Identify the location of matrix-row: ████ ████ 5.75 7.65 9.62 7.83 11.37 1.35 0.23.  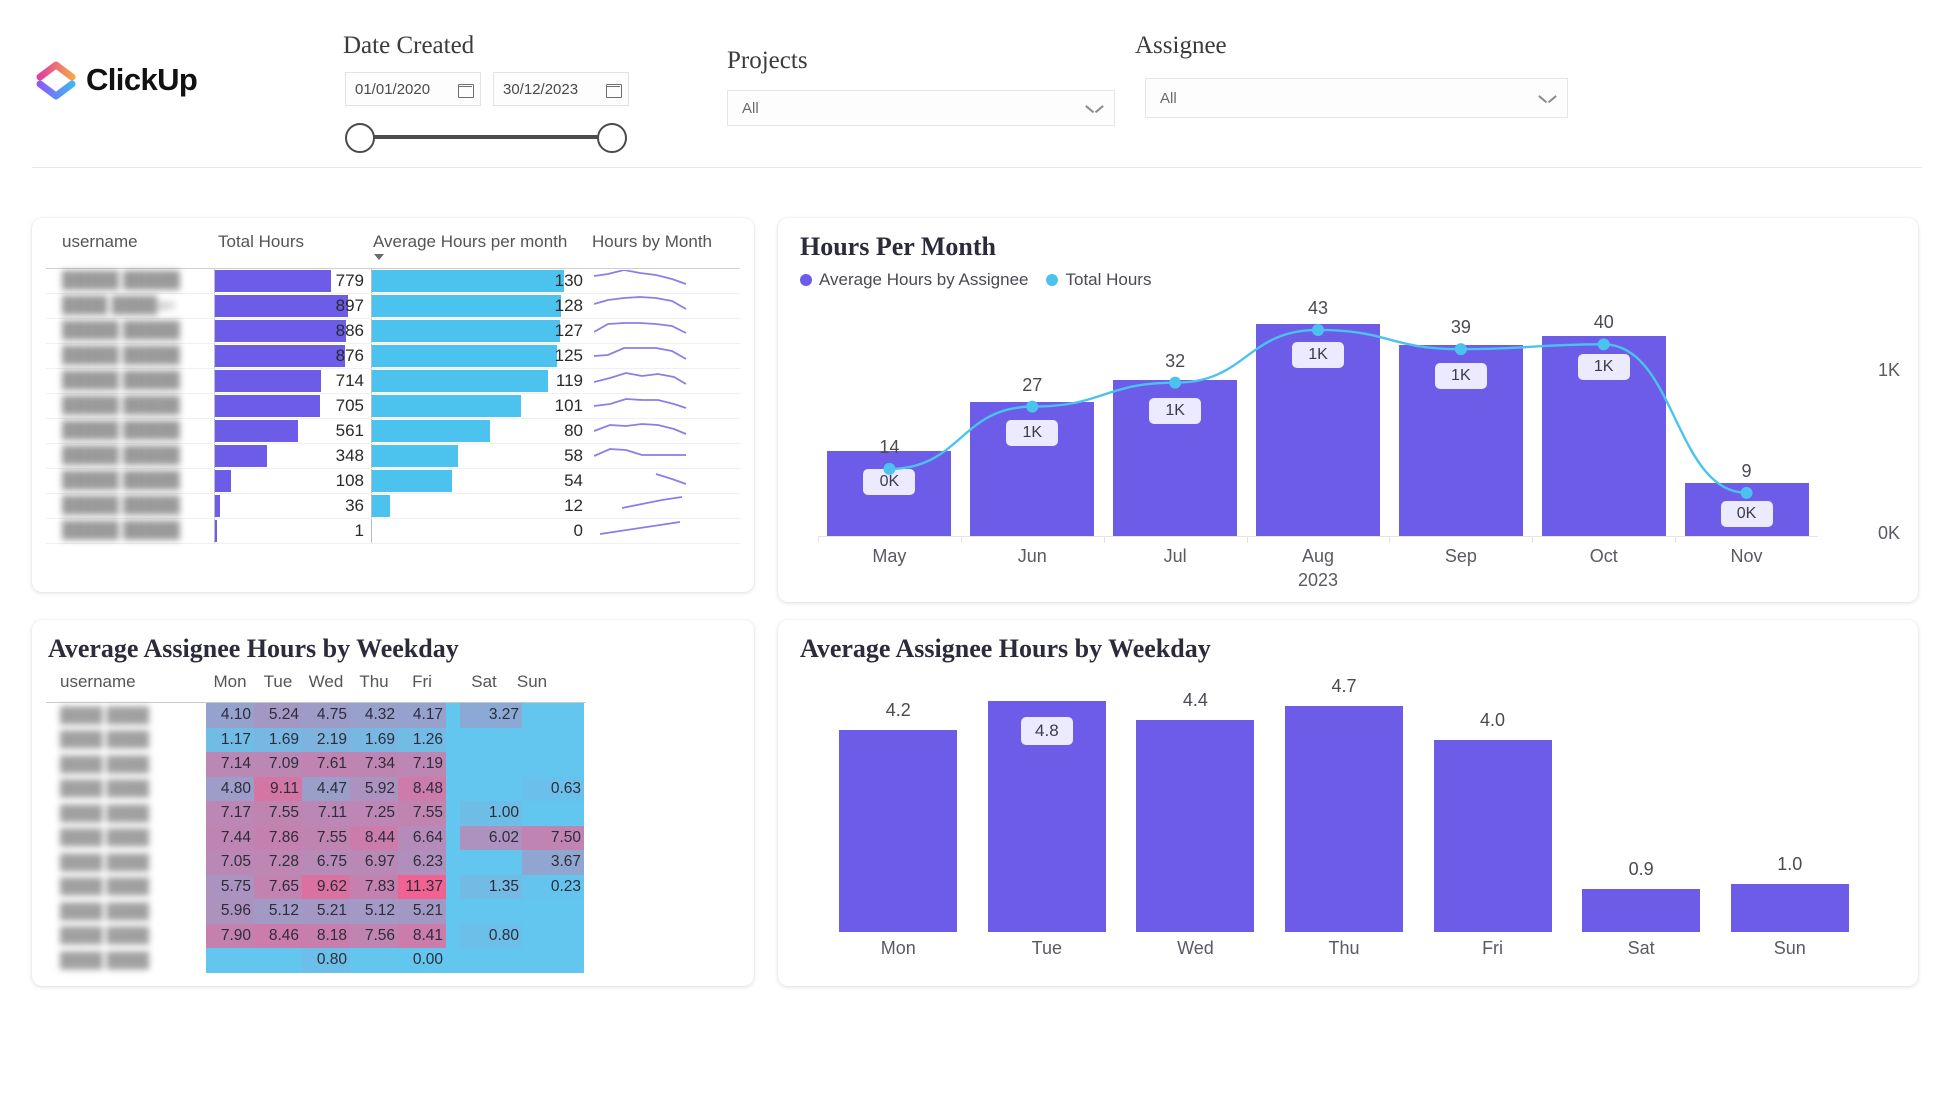
(316, 886).